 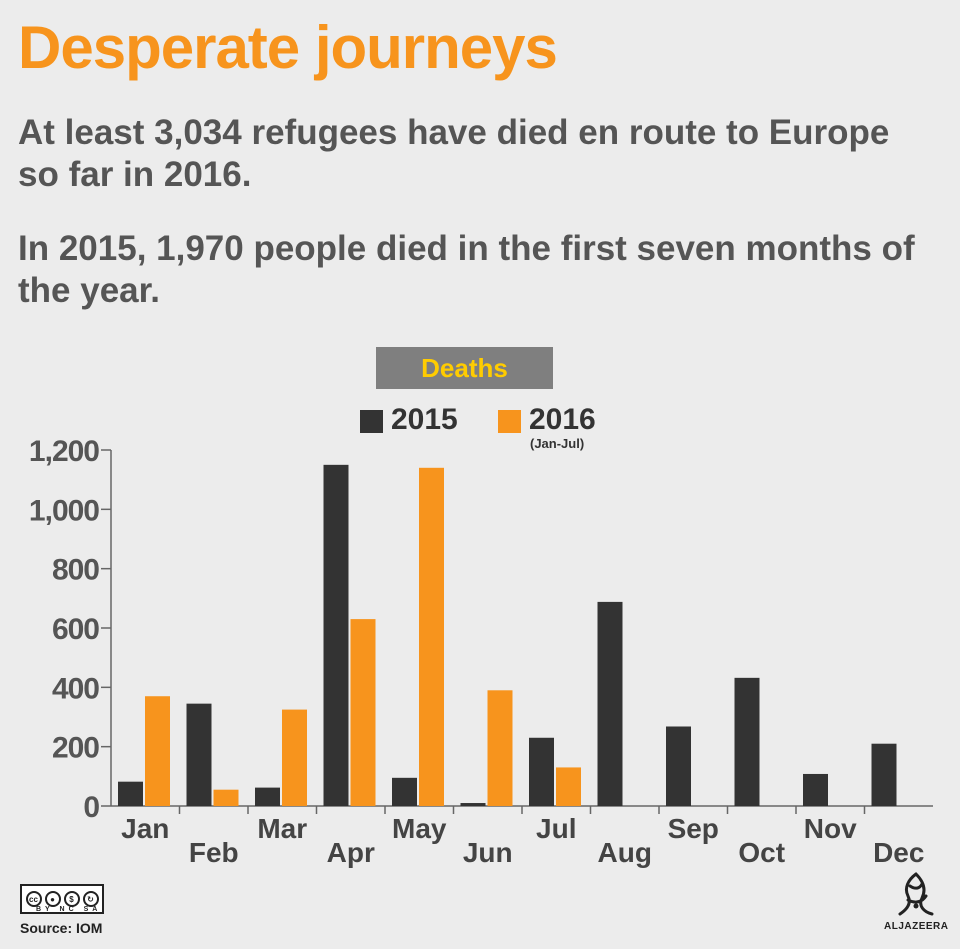 What do you see at coordinates (71, 899) in the screenshot?
I see `nc-icon: $` at bounding box center [71, 899].